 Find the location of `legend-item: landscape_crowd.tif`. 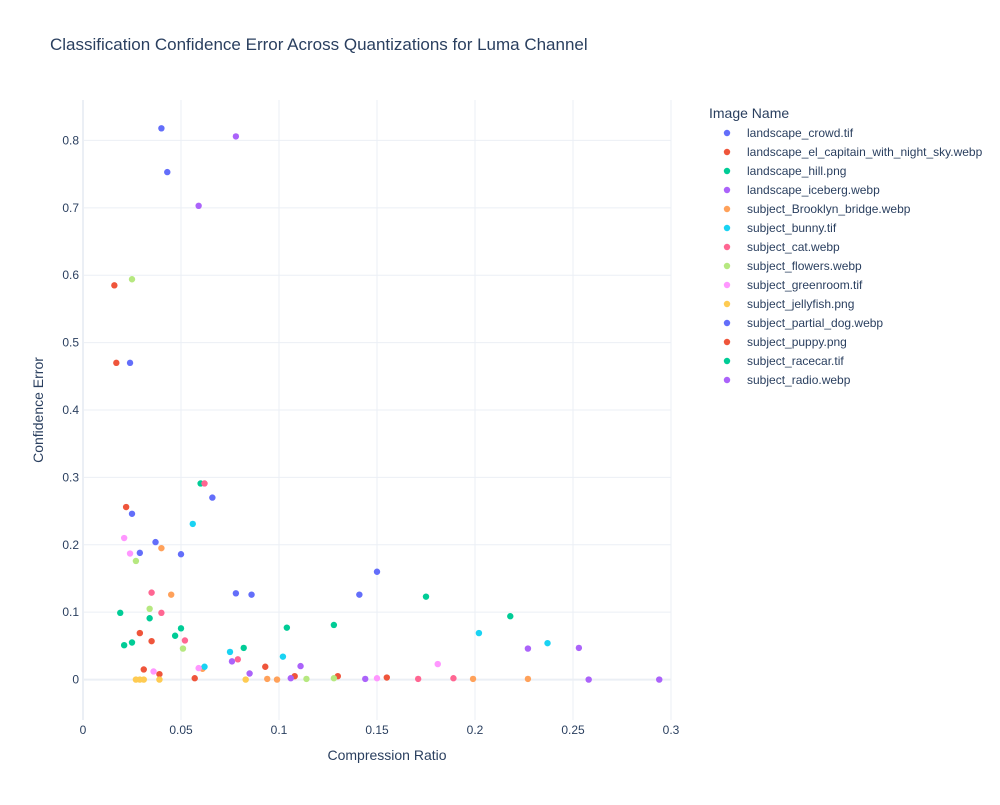

legend-item: landscape_crowd.tif is located at coordinates (788, 133).